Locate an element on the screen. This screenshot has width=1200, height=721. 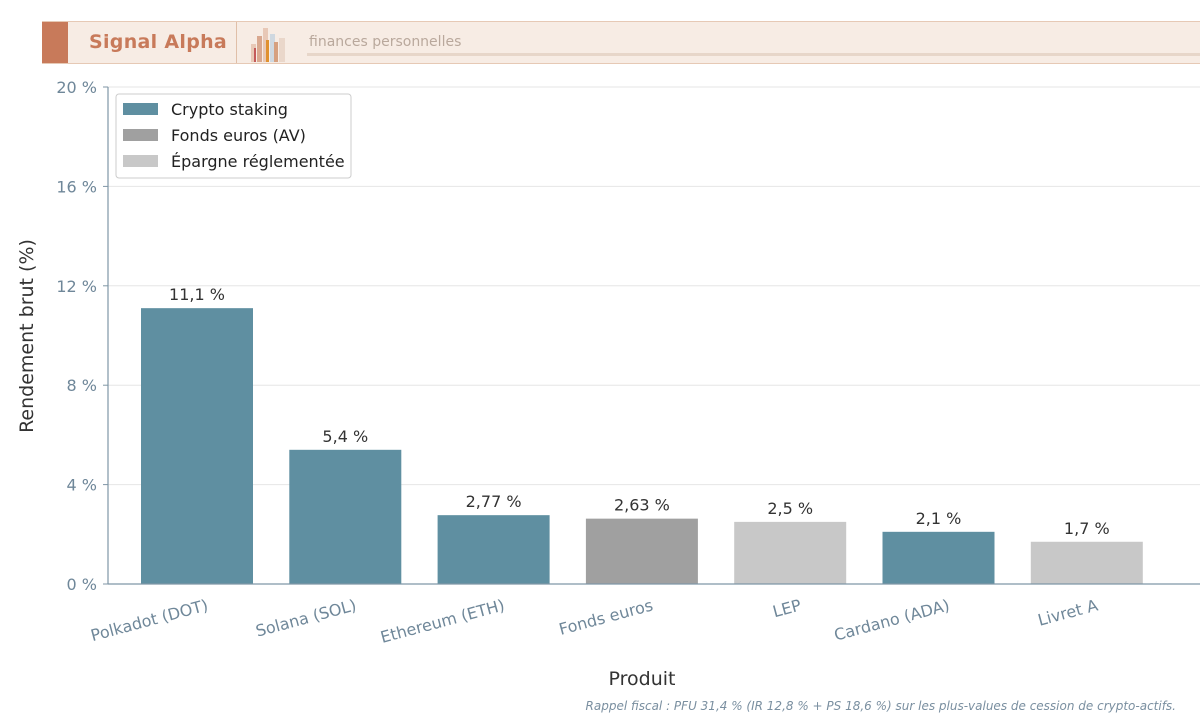
x-tick-label: Solana (SOL) is located at coordinates (306, 618).